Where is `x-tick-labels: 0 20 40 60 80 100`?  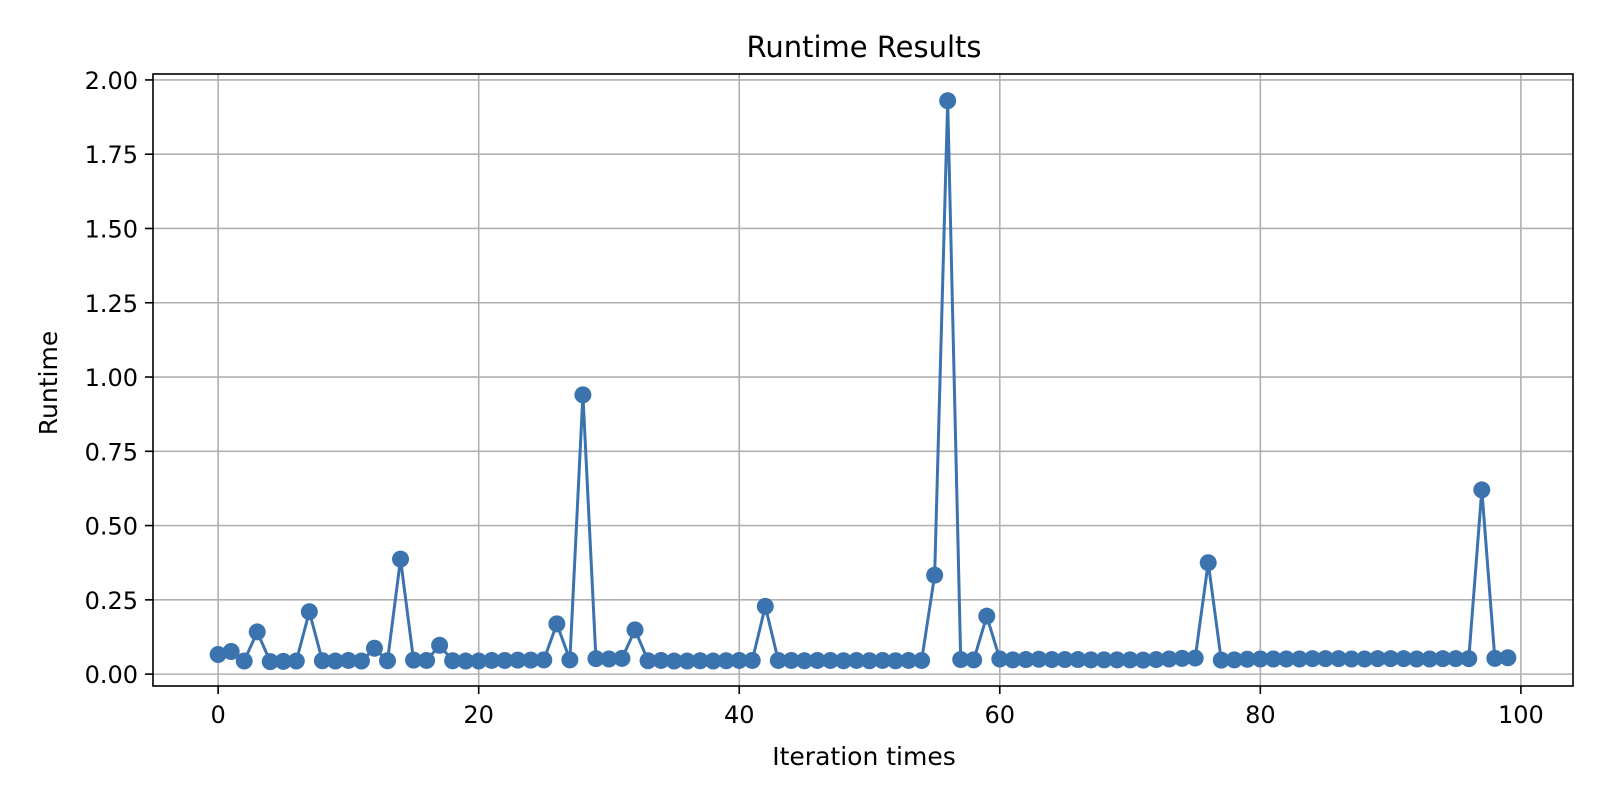
x-tick-labels: 0 20 40 60 80 100 is located at coordinates (876, 715).